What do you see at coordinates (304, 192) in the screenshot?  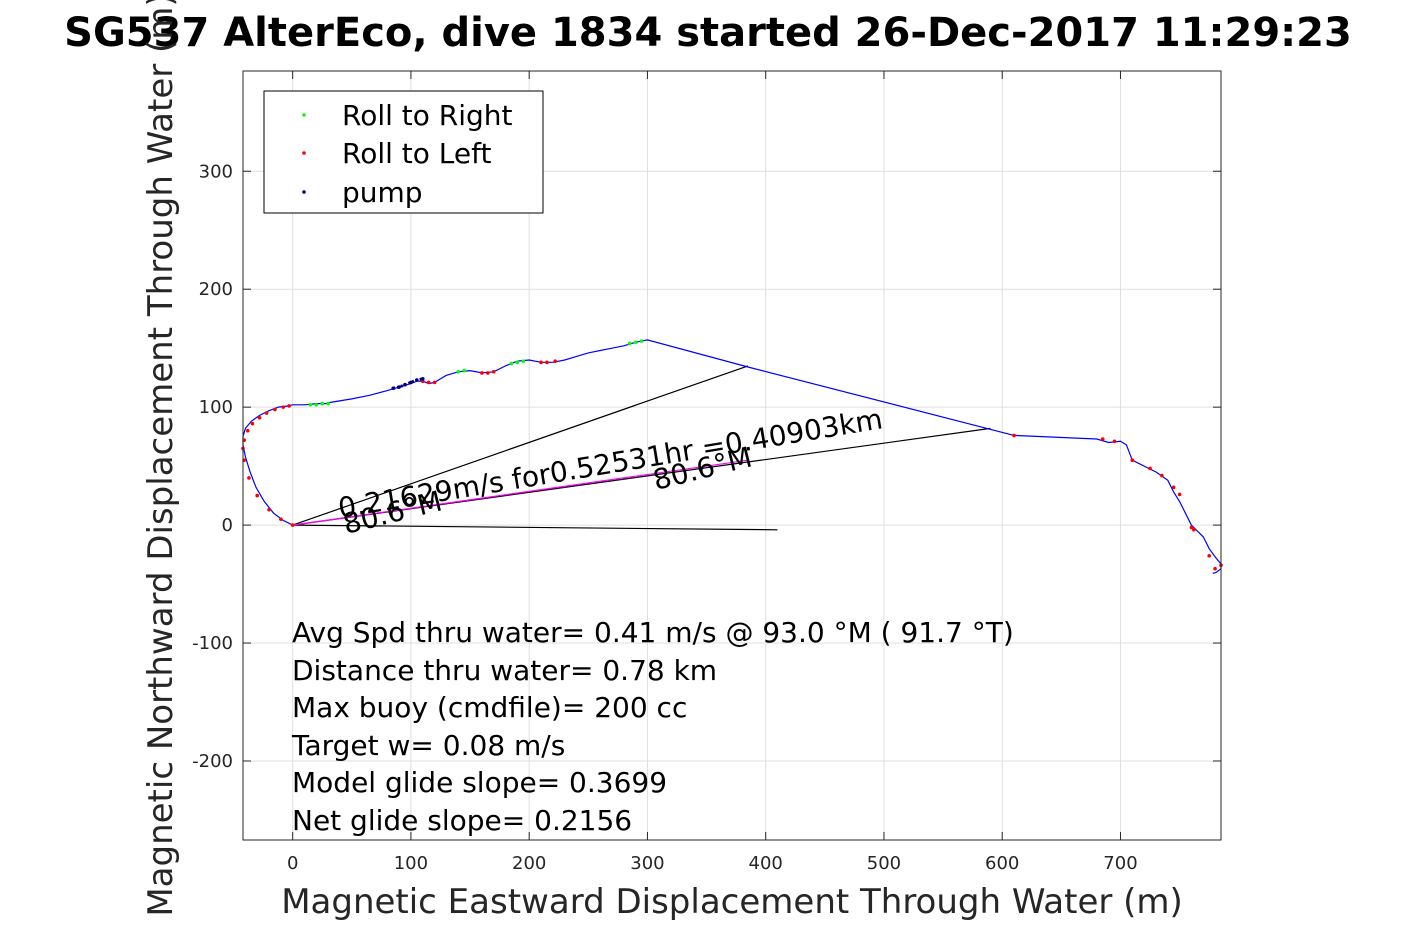 I see `legend-marker-pump` at bounding box center [304, 192].